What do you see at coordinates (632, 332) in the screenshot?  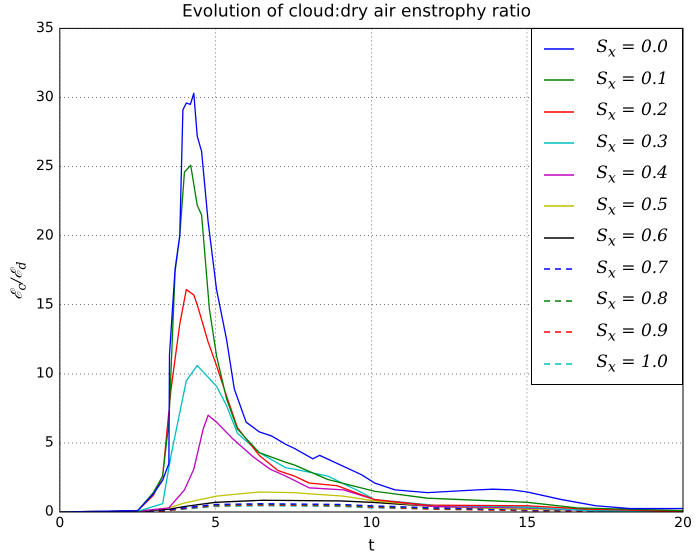 I see `legend-label: S$_{x}$ = 0.9` at bounding box center [632, 332].